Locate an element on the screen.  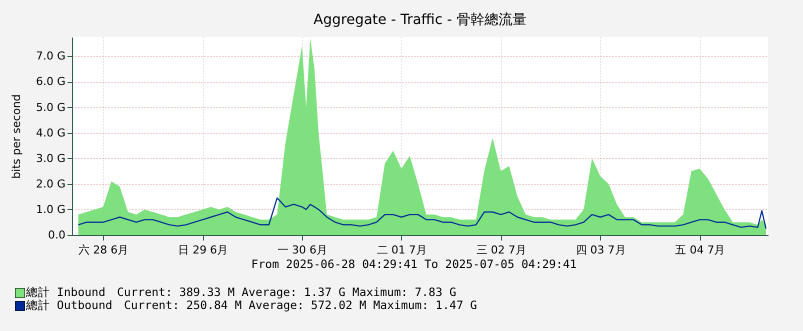
x-tick-label: 五 04 7月 is located at coordinates (700, 250).